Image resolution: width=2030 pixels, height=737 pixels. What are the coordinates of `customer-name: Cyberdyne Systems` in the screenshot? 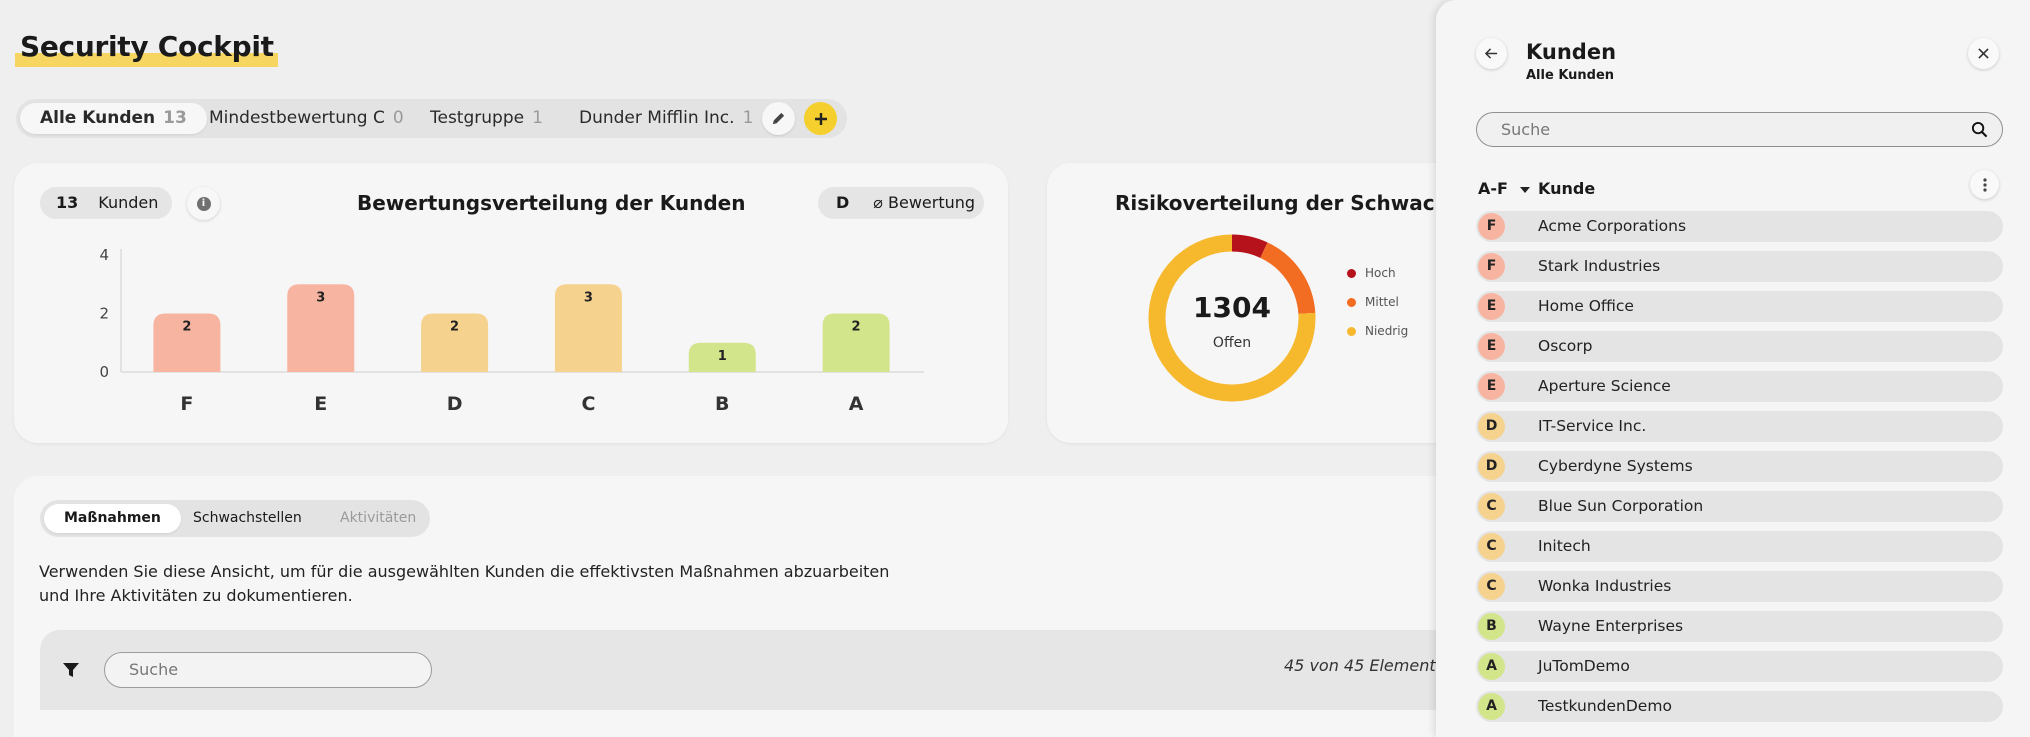 It's located at (1615, 466).